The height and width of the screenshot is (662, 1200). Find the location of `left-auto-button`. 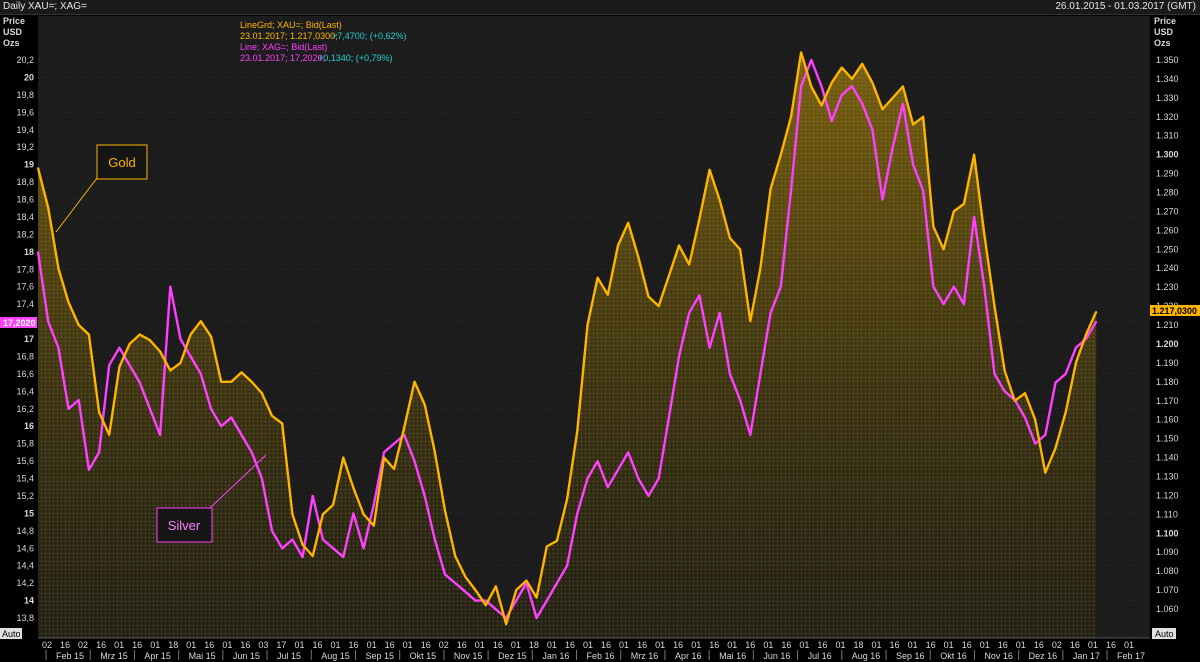

left-auto-button is located at coordinates (11, 633).